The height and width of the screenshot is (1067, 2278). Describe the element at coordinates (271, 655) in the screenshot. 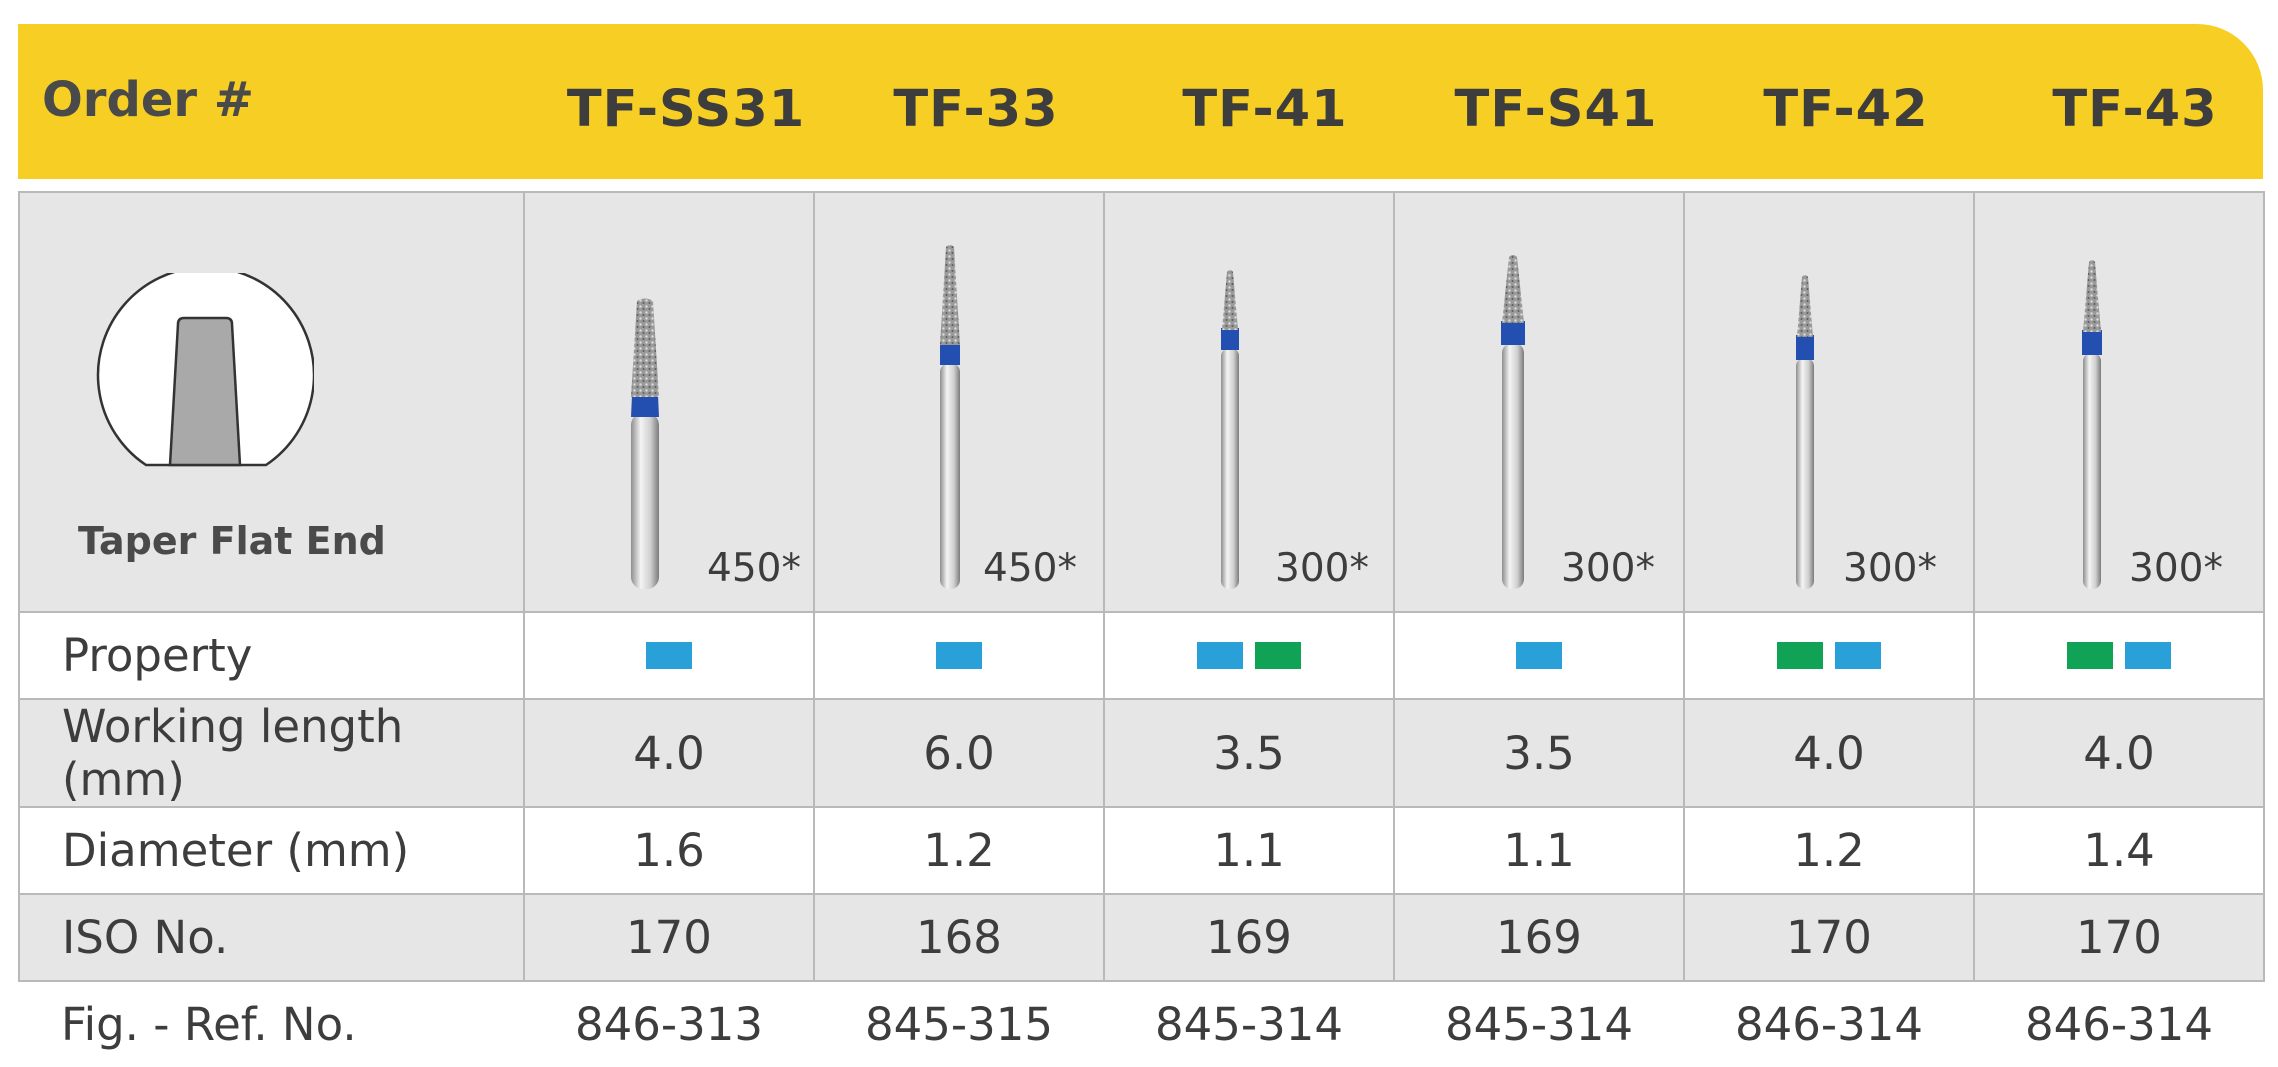

I see `property-label: Property` at that location.